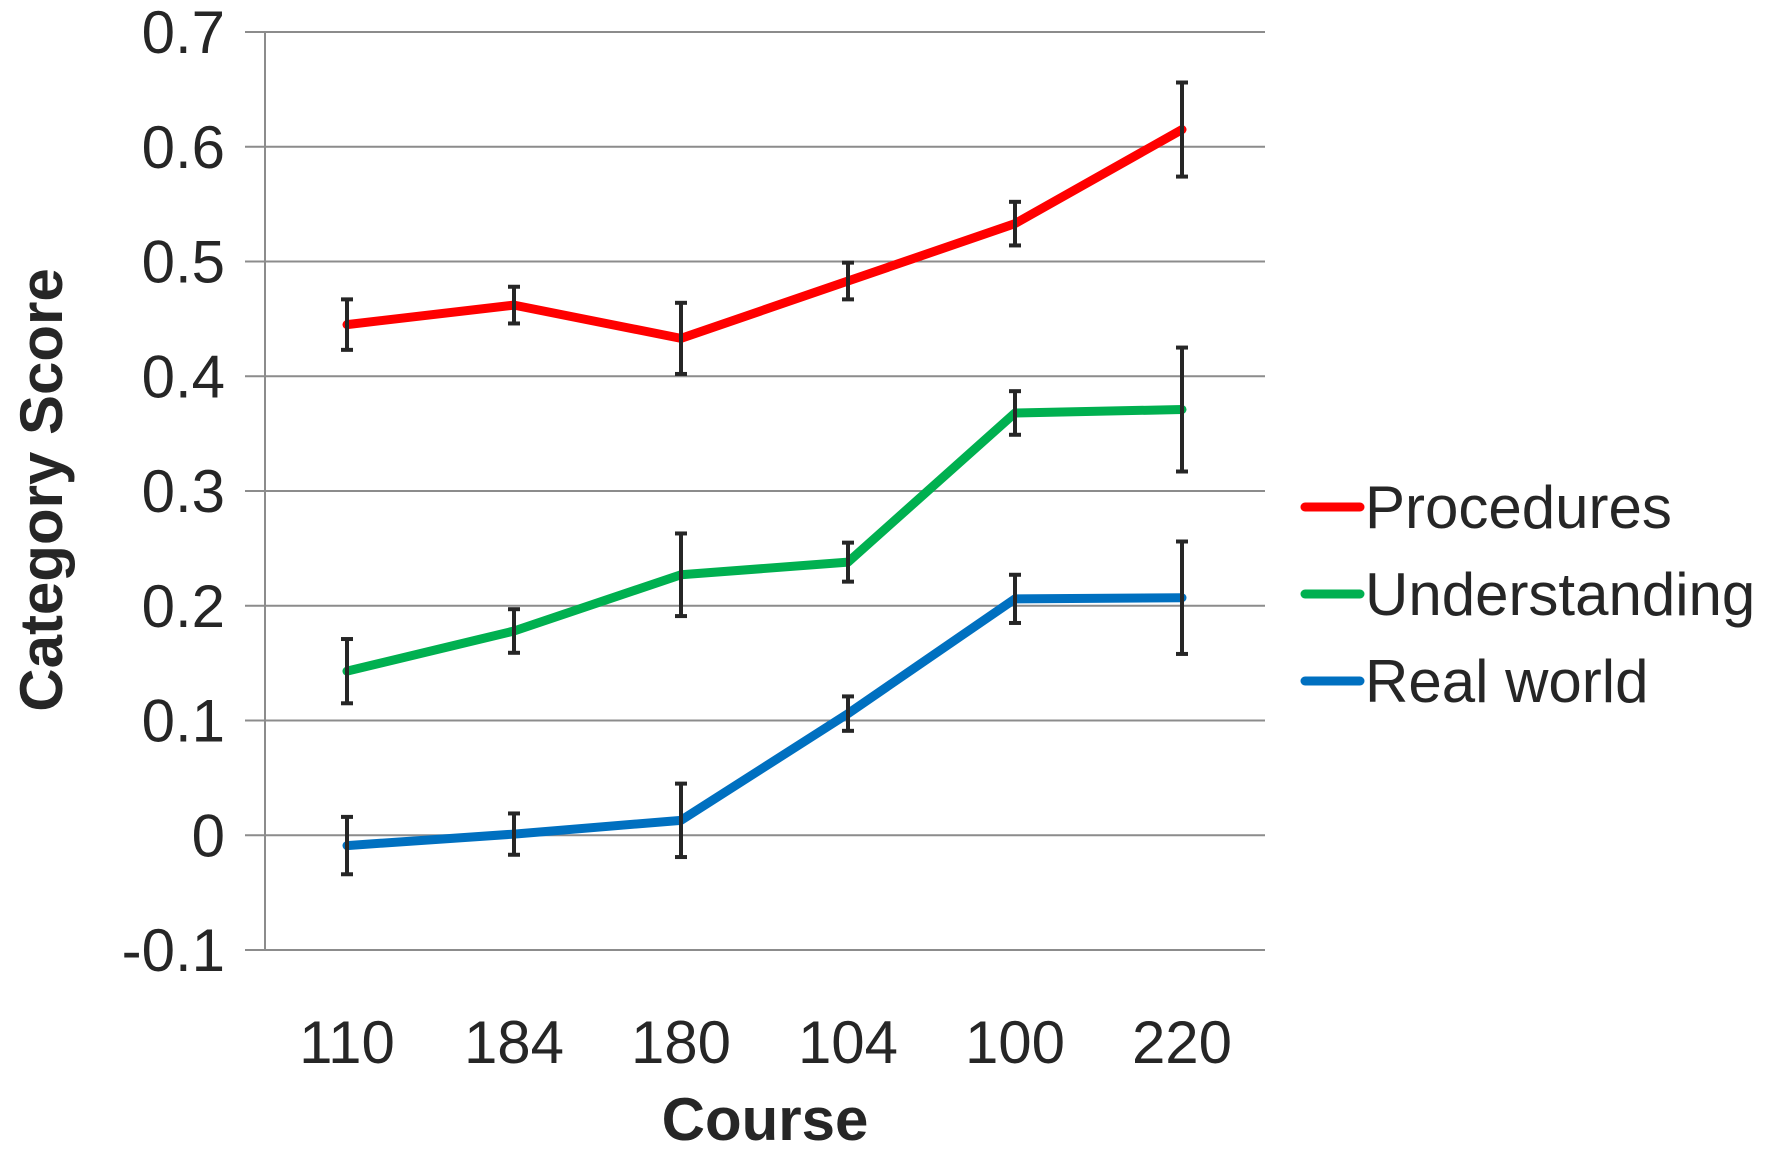 This screenshot has width=1781, height=1151. Describe the element at coordinates (681, 1042) in the screenshot. I see `x-tick-label: 180` at that location.